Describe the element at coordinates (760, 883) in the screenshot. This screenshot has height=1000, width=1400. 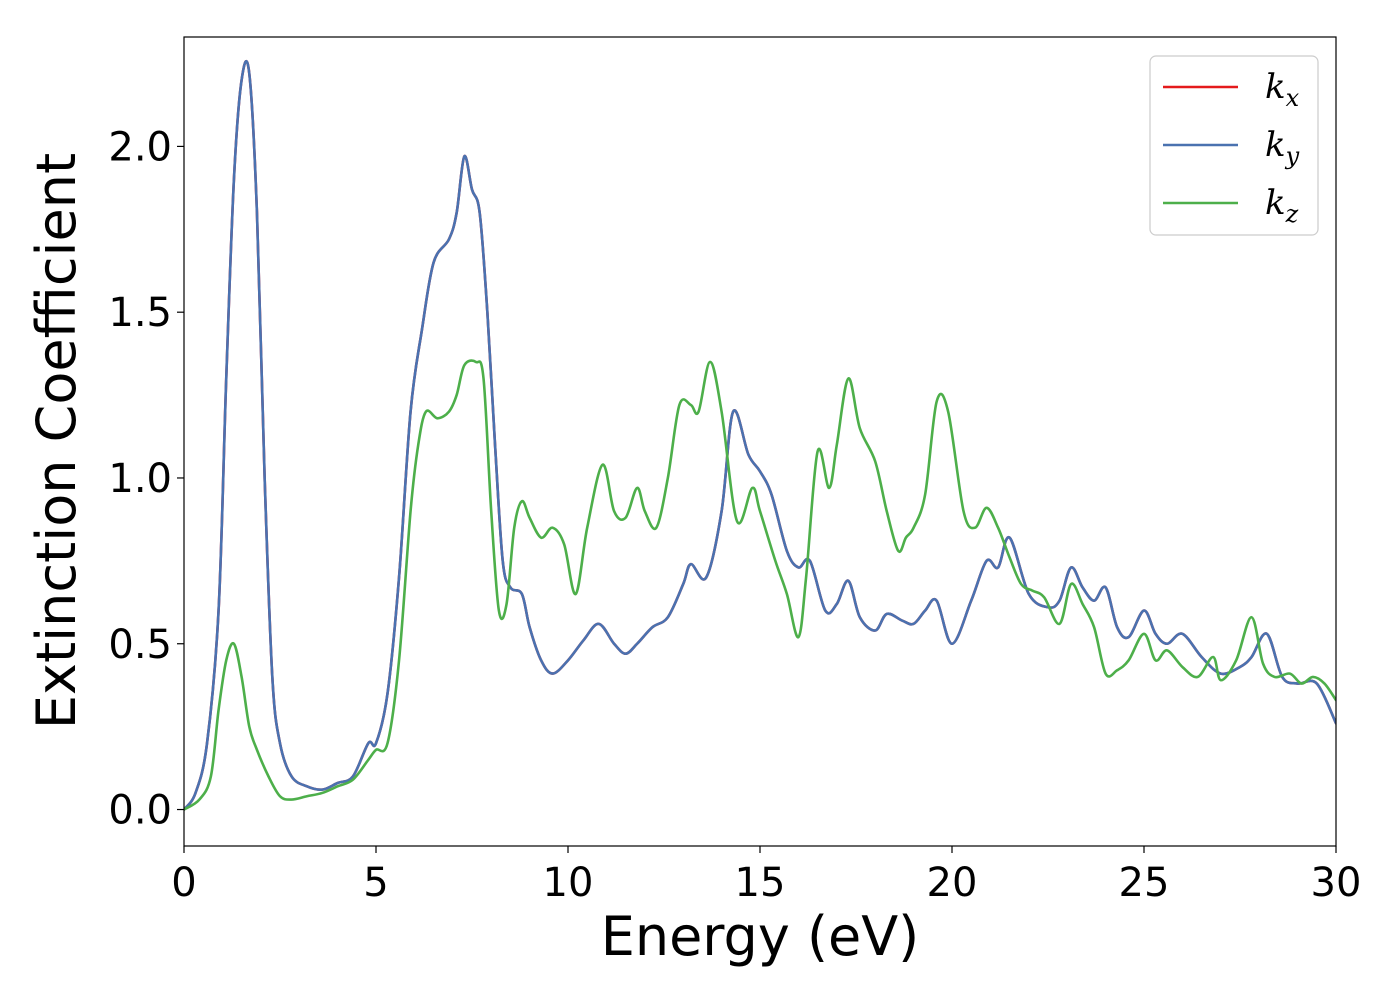
I see `x-tick-label: 15` at that location.